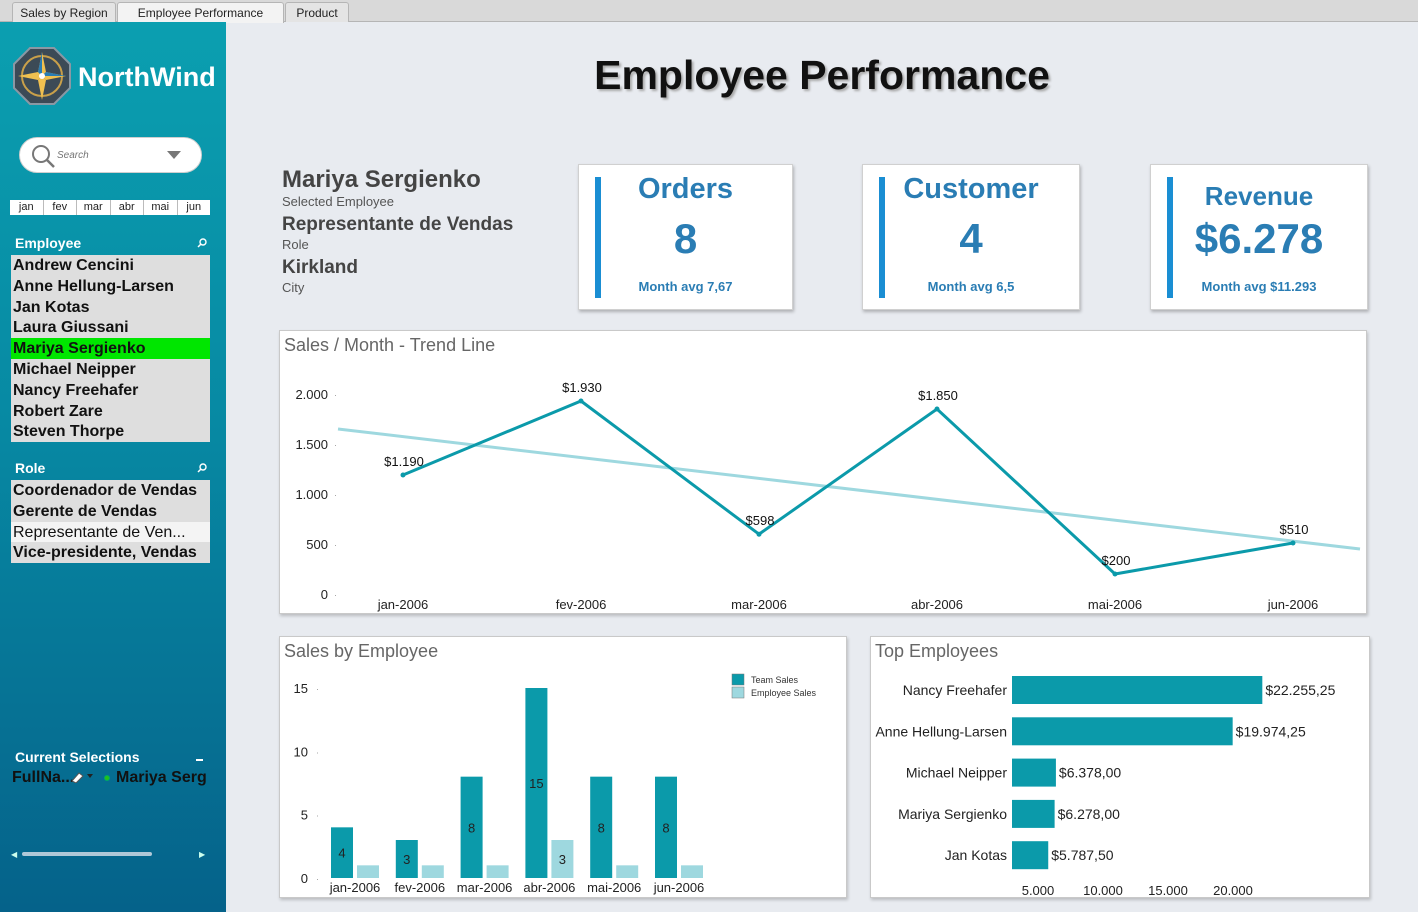  What do you see at coordinates (76, 390) in the screenshot?
I see `employee-list-item: Nancy Freehafer` at bounding box center [76, 390].